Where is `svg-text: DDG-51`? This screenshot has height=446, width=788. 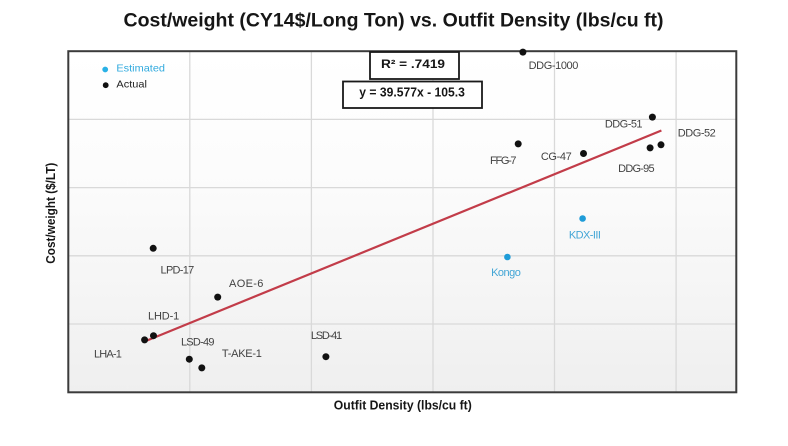
svg-text: DDG-51 is located at coordinates (624, 125).